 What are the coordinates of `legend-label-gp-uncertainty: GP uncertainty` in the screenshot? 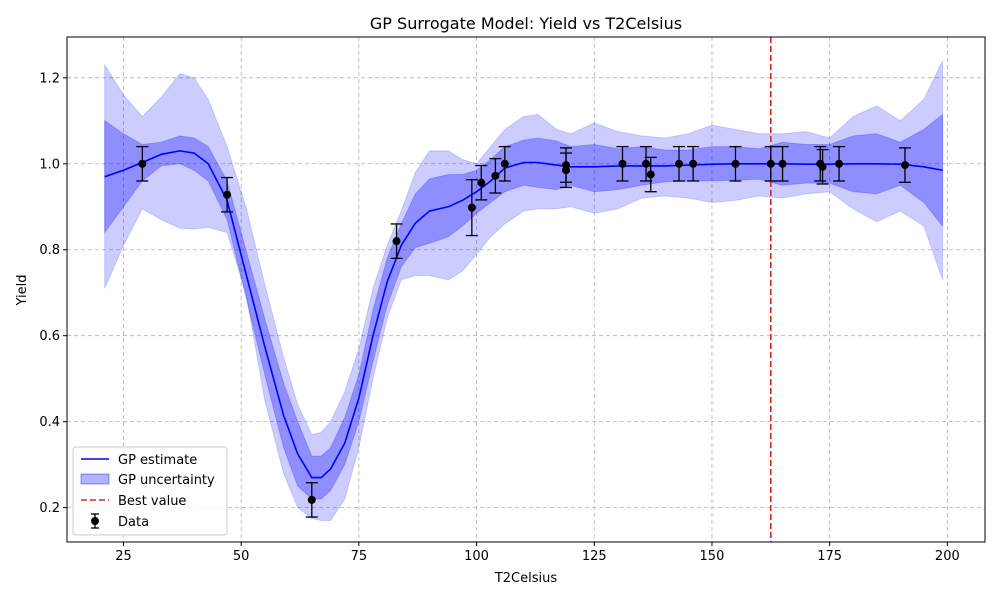 It's located at (166, 480).